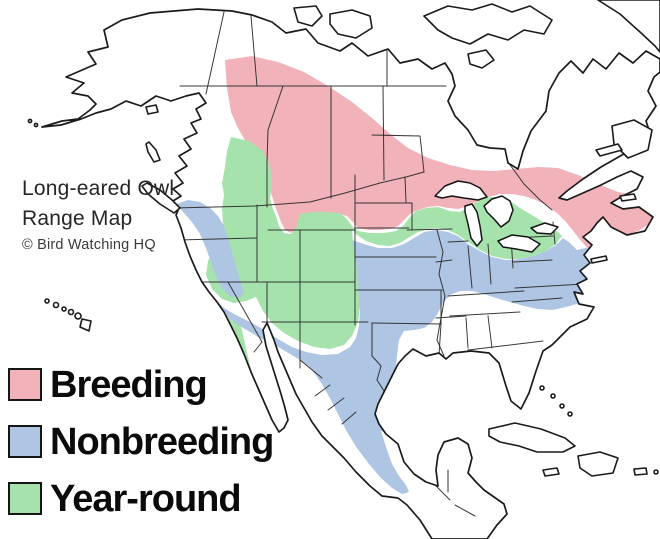  Describe the element at coordinates (245, 317) in the screenshot. I see `border-ca-nv-diag` at that location.